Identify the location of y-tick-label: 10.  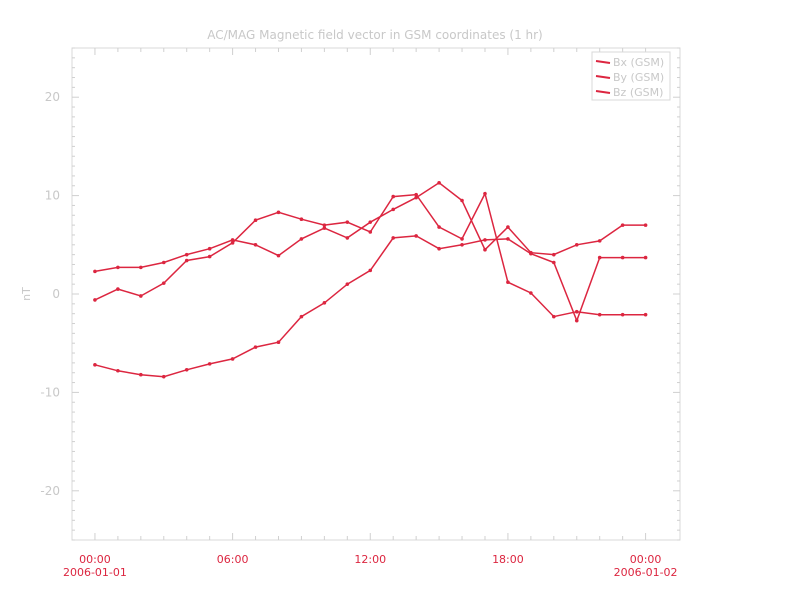
(52, 196).